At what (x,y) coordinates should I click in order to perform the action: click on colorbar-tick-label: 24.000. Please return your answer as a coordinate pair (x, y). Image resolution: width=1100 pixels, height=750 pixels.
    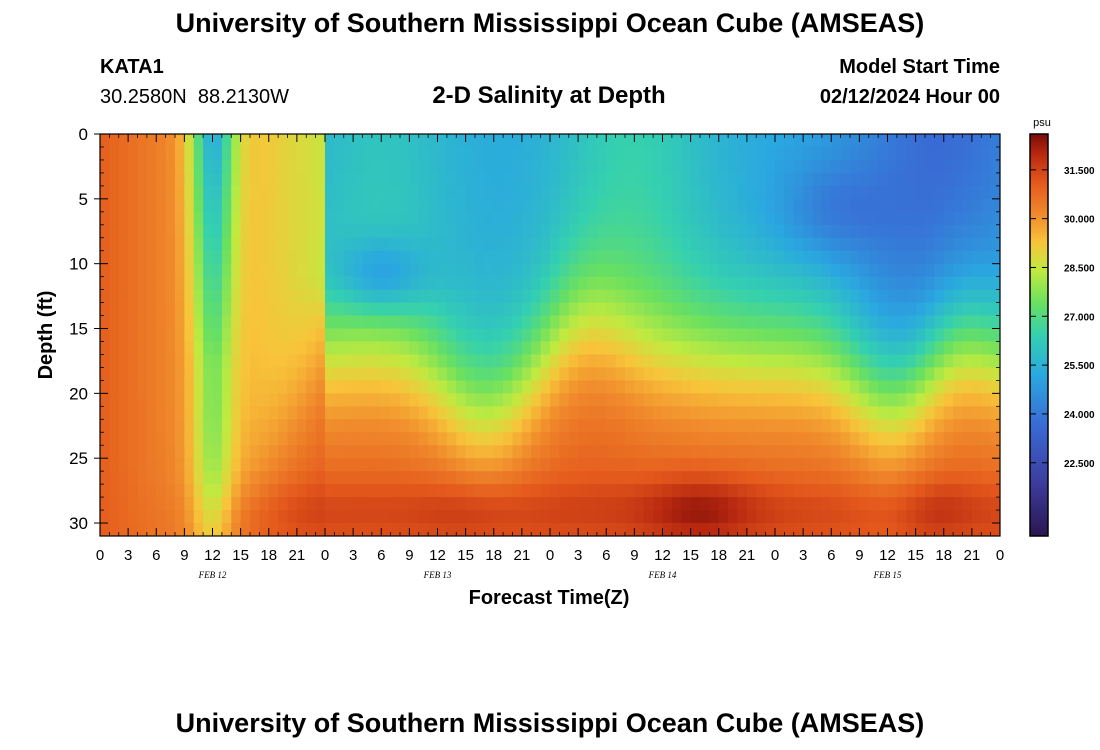
    Looking at the image, I should click on (1079, 415).